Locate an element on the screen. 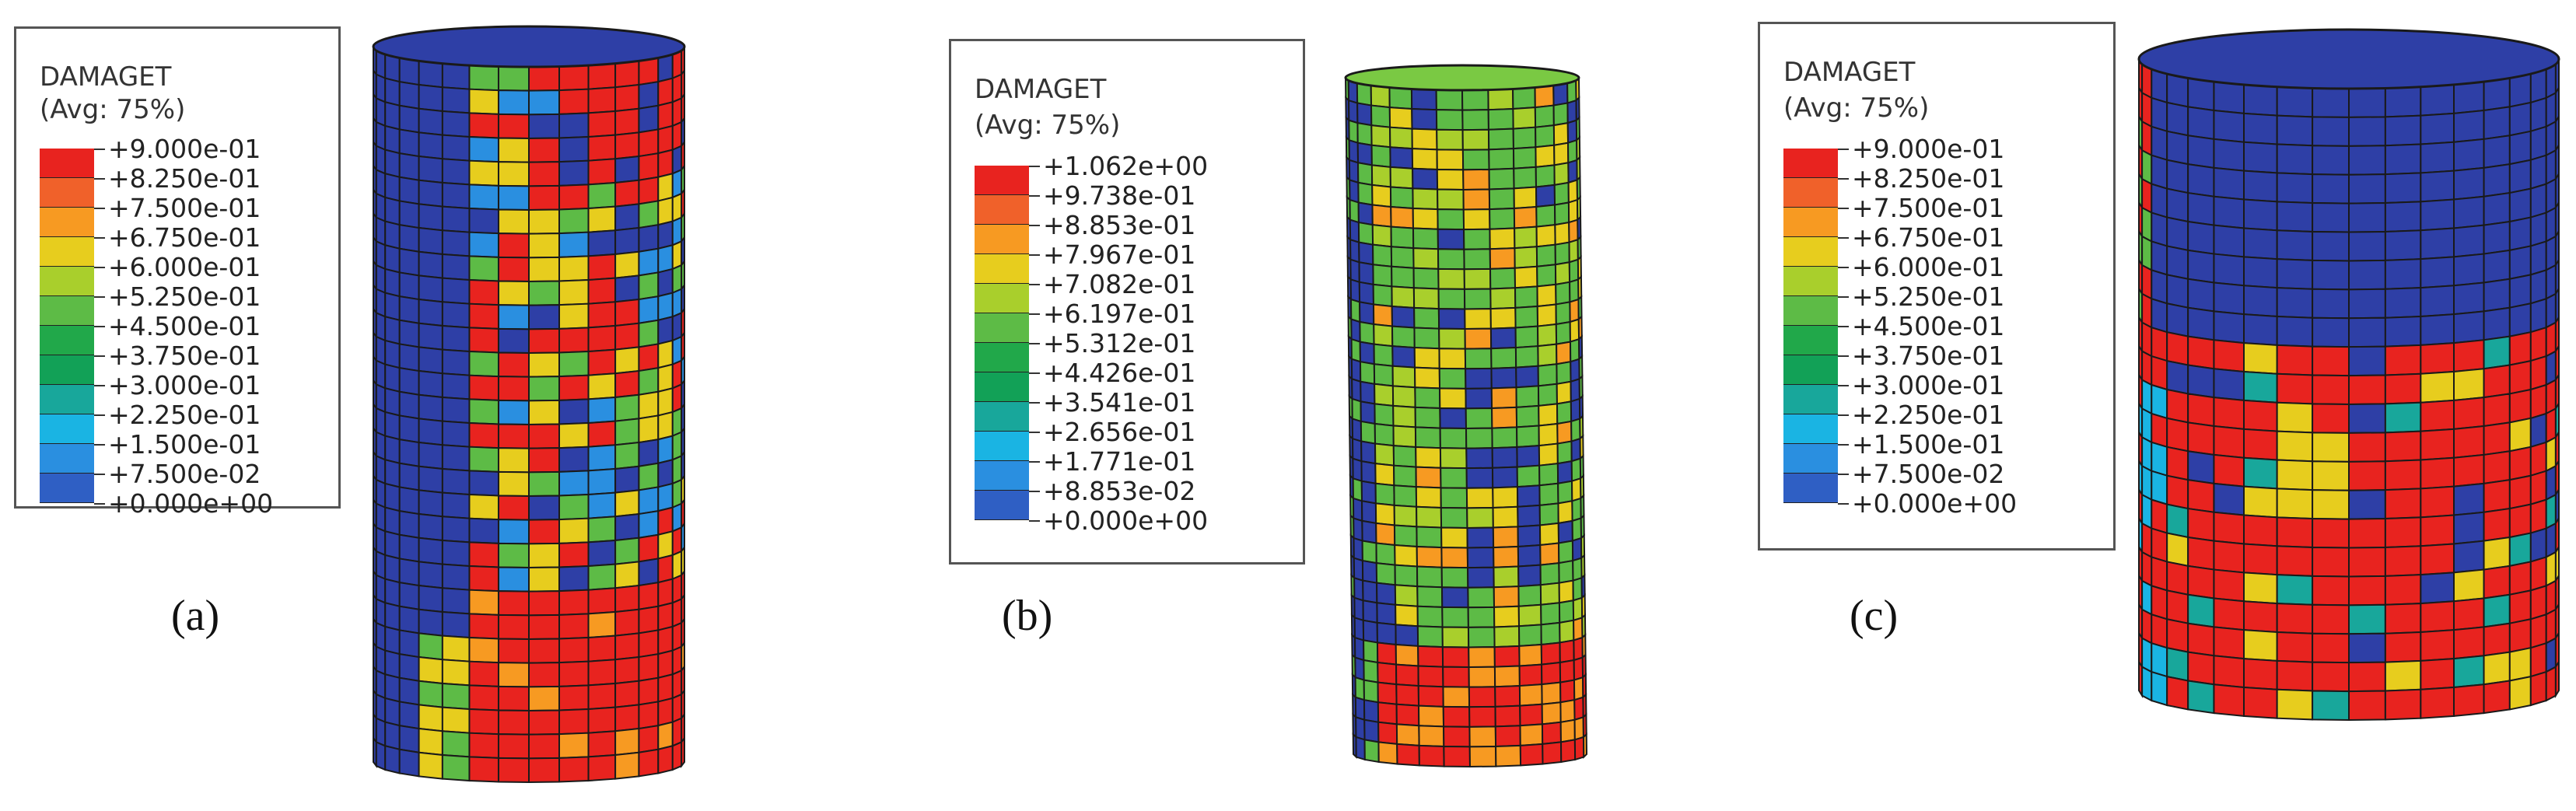  legend-value-label: +5.312e-01 is located at coordinates (1119, 343).